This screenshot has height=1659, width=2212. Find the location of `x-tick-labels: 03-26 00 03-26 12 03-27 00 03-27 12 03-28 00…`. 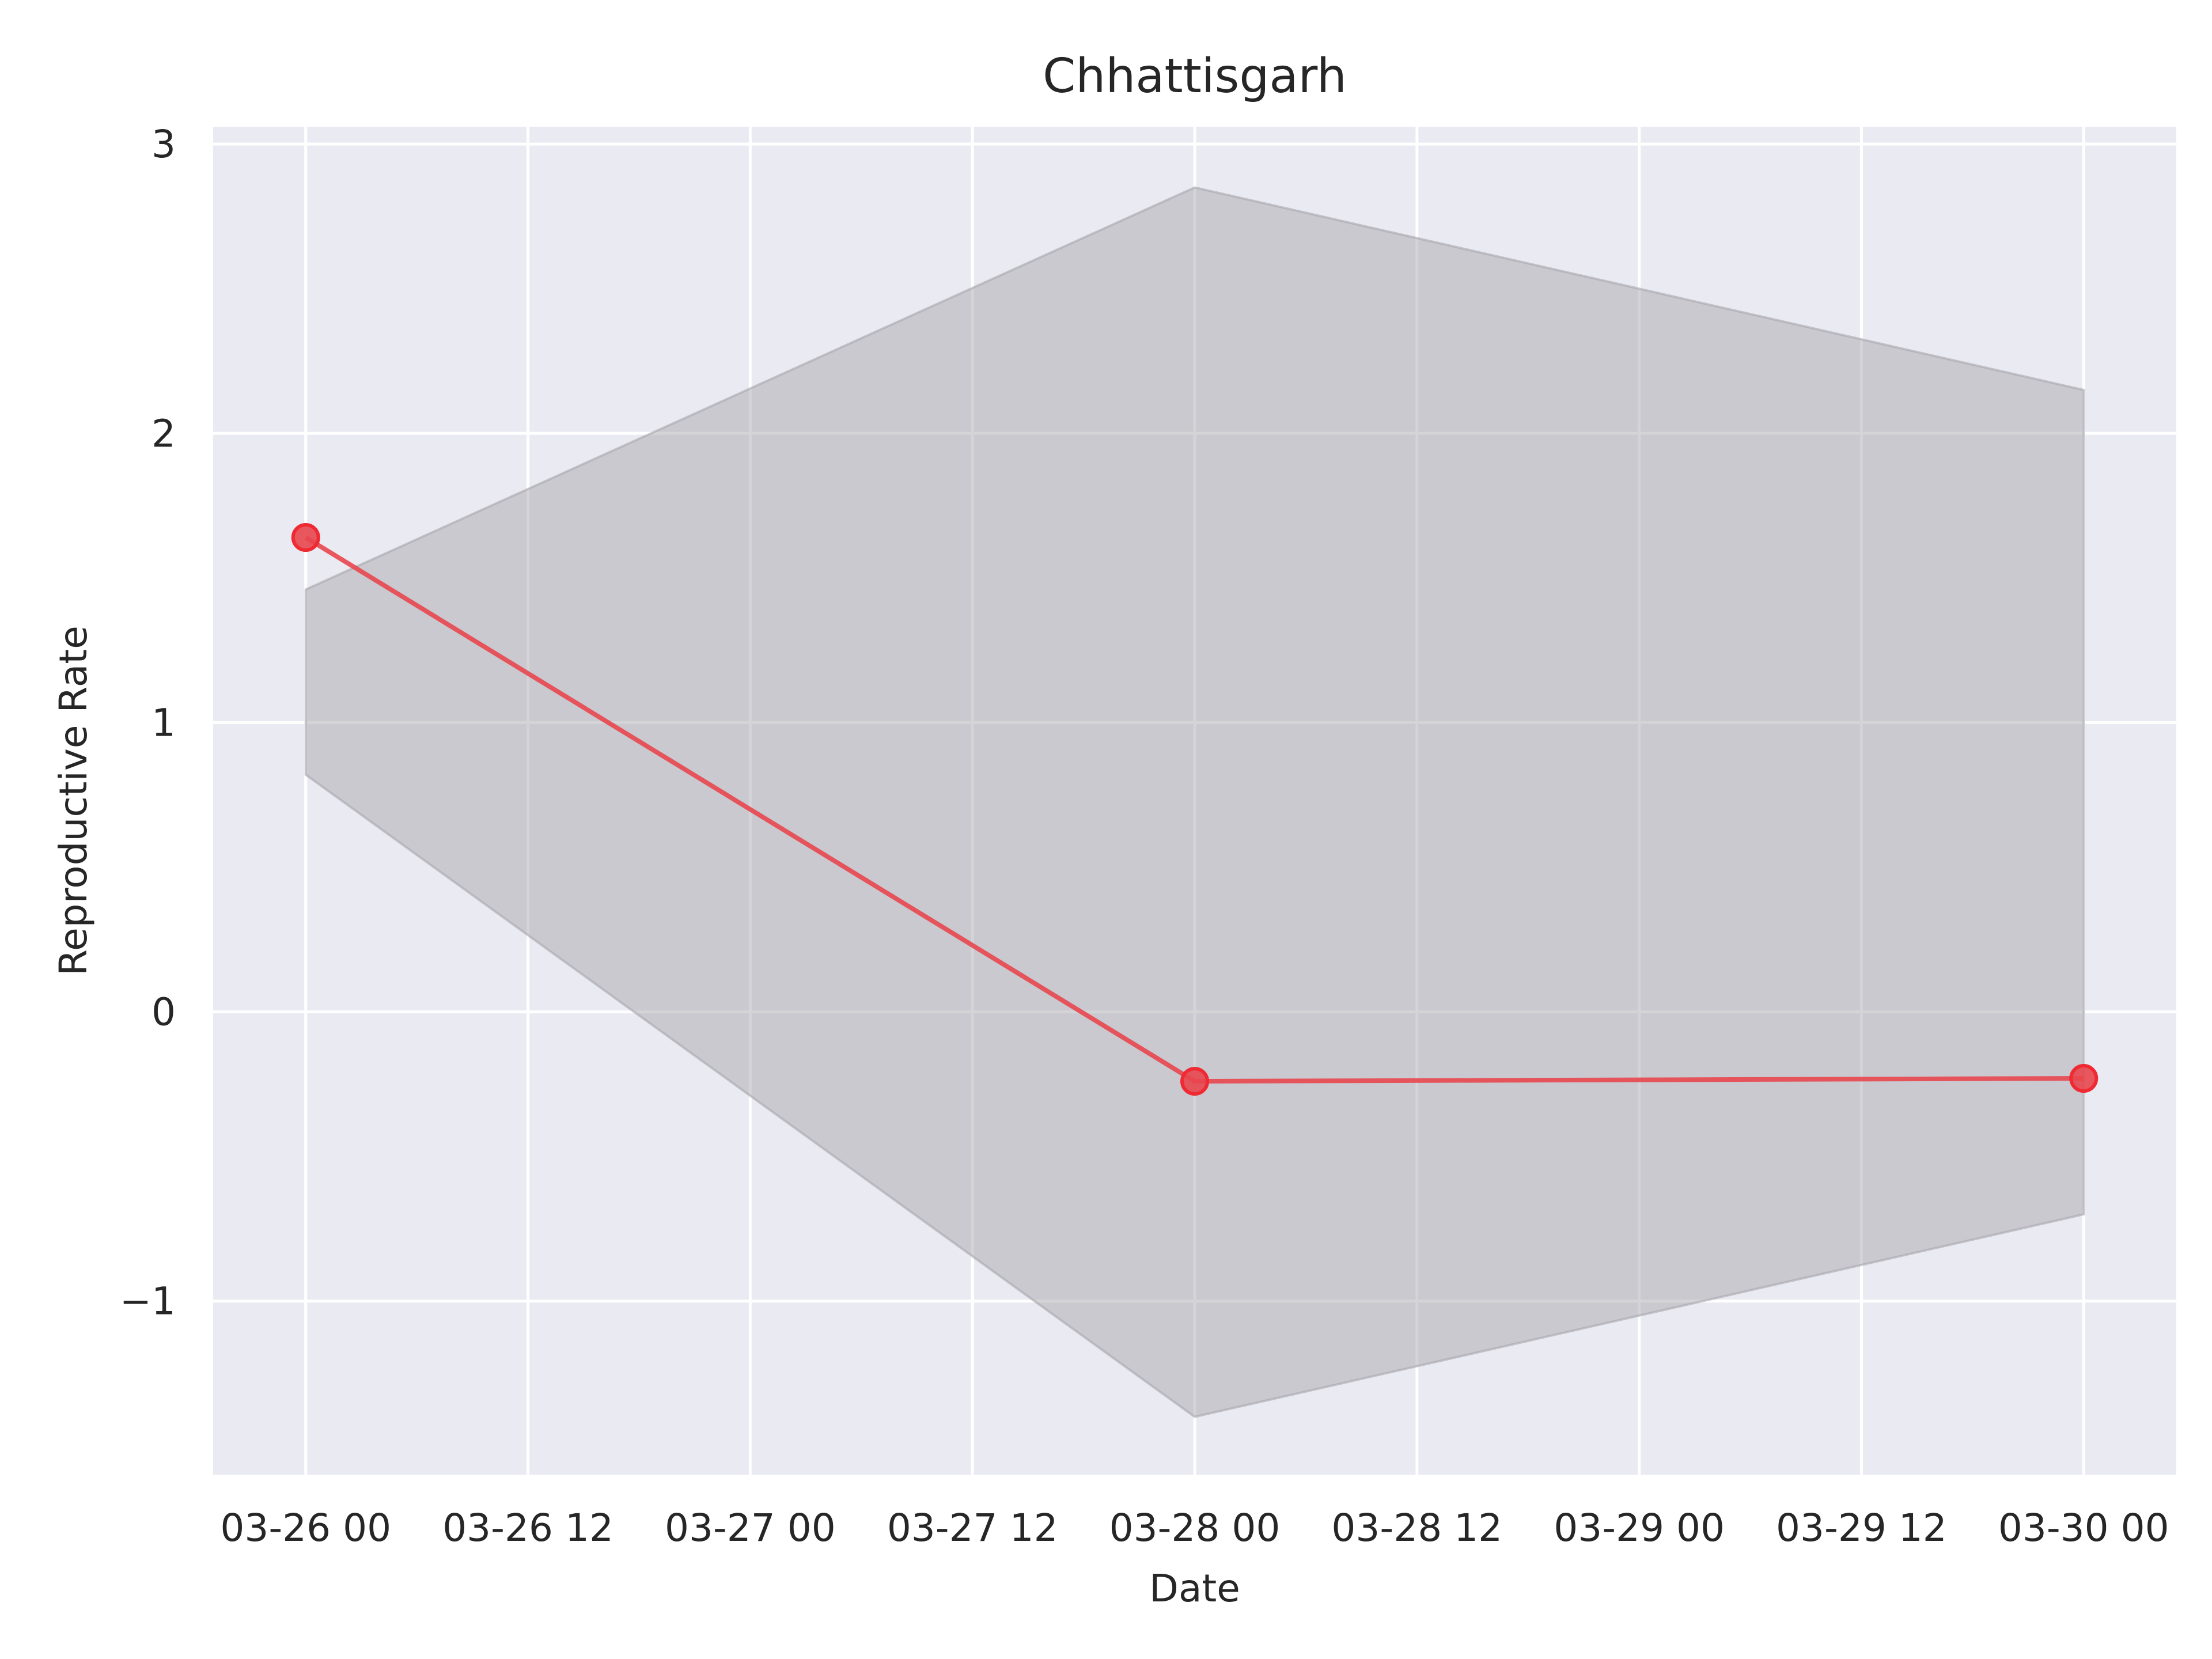

x-tick-labels: 03-26 00 03-26 12 03-27 00 03-27 12 03-28 00… is located at coordinates (1194, 1528).